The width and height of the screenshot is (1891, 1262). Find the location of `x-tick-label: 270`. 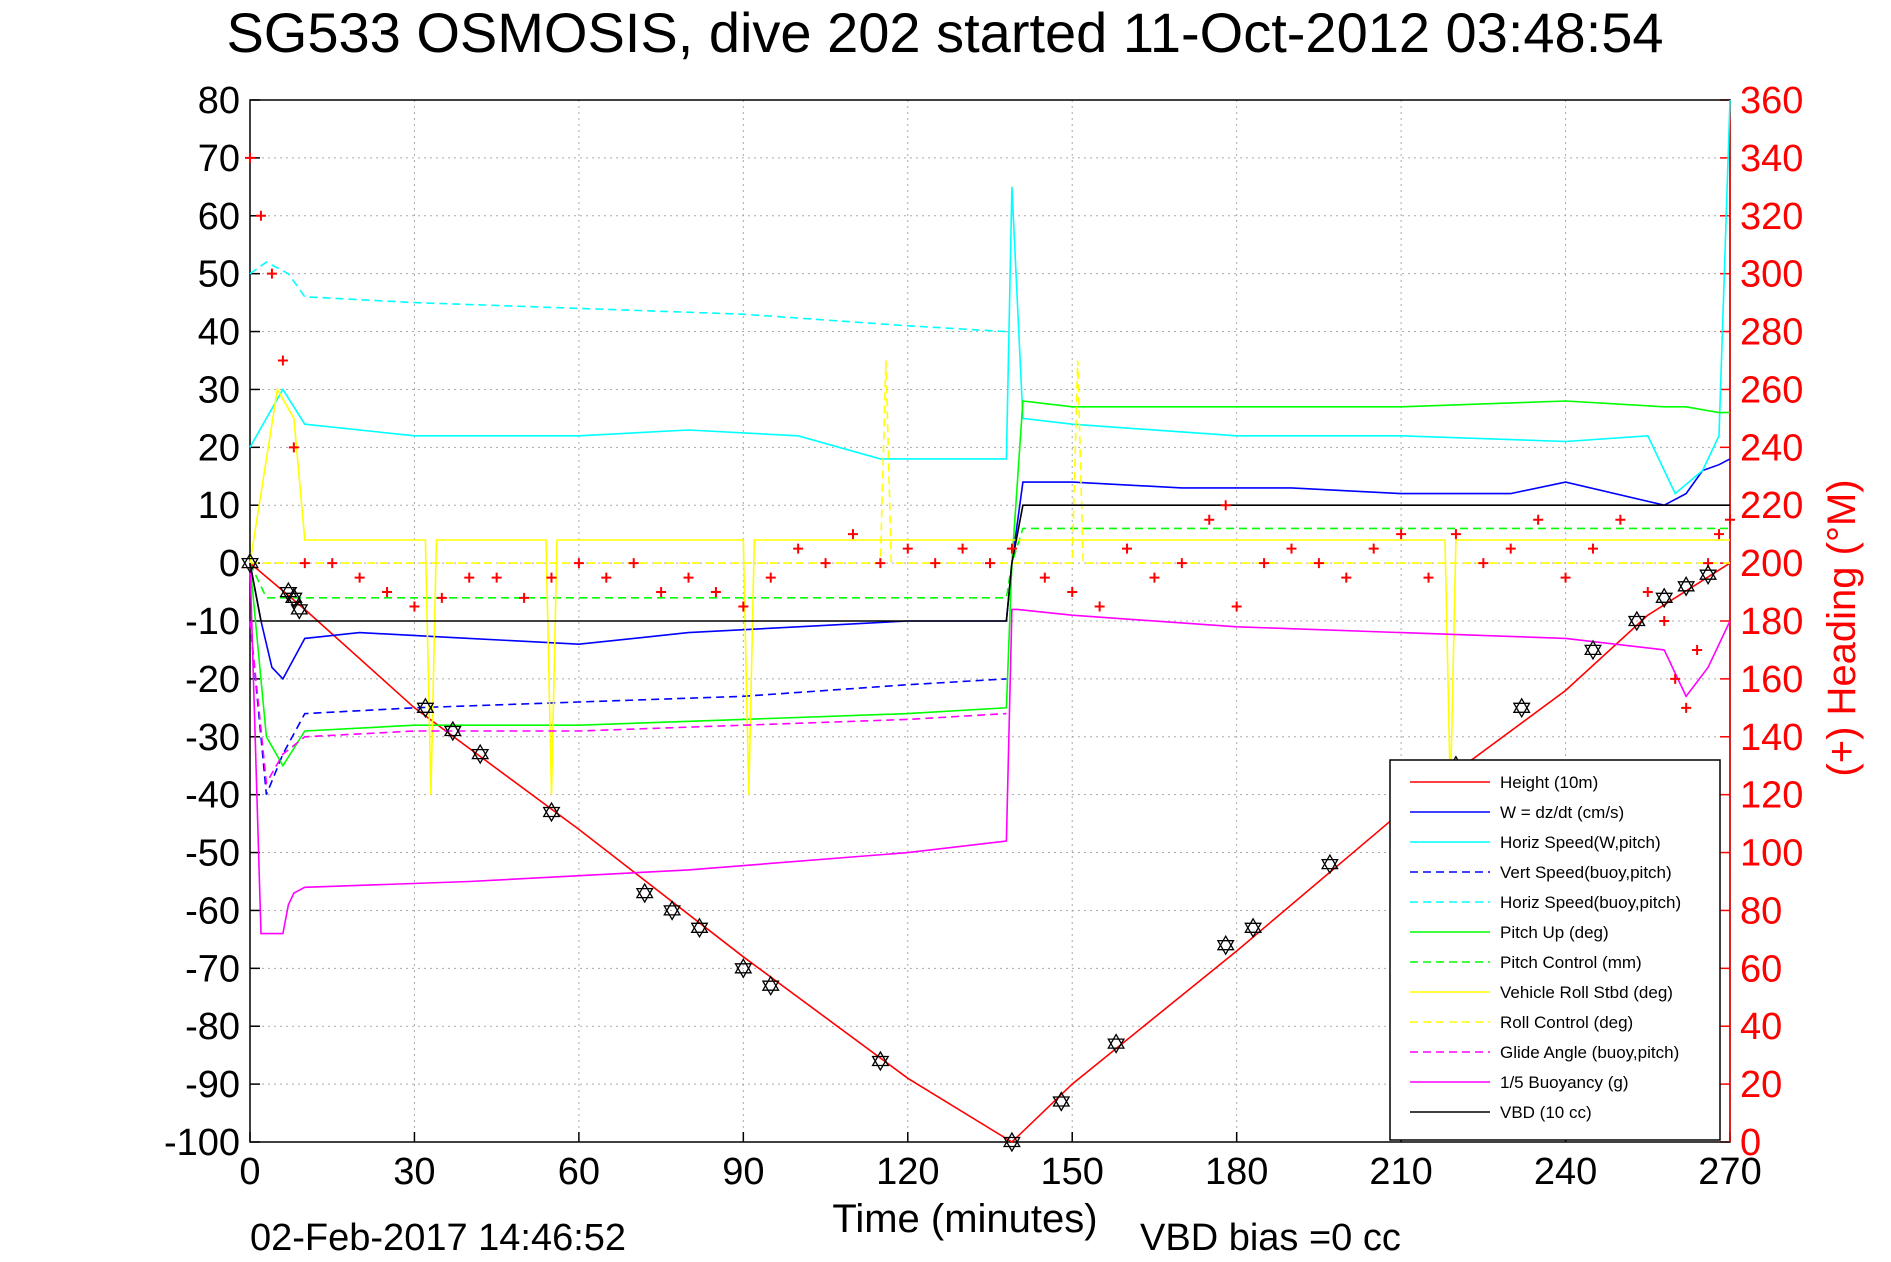

x-tick-label: 270 is located at coordinates (1729, 1172).